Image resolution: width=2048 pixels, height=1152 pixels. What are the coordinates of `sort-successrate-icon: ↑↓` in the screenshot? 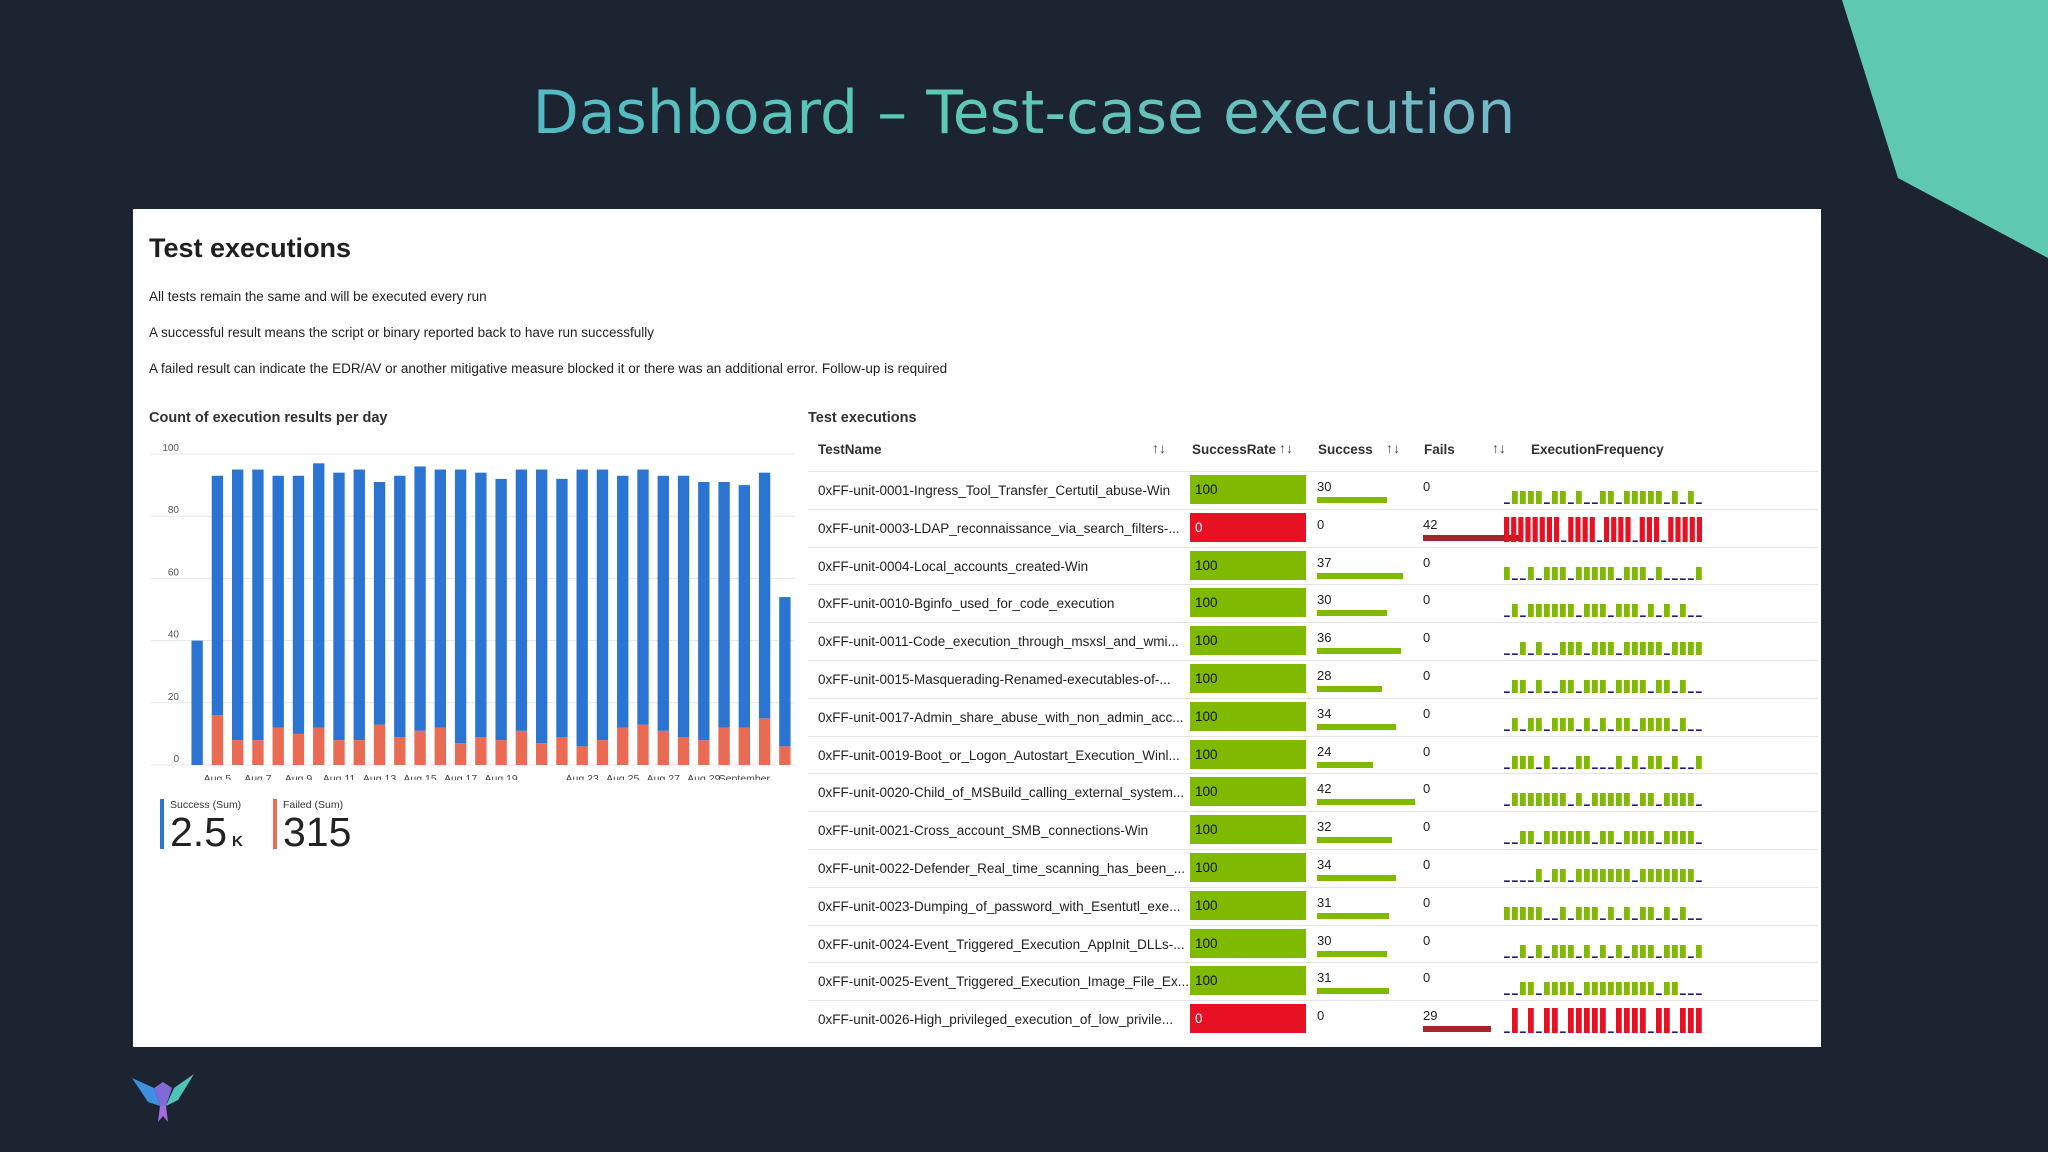 It's located at (1286, 448).